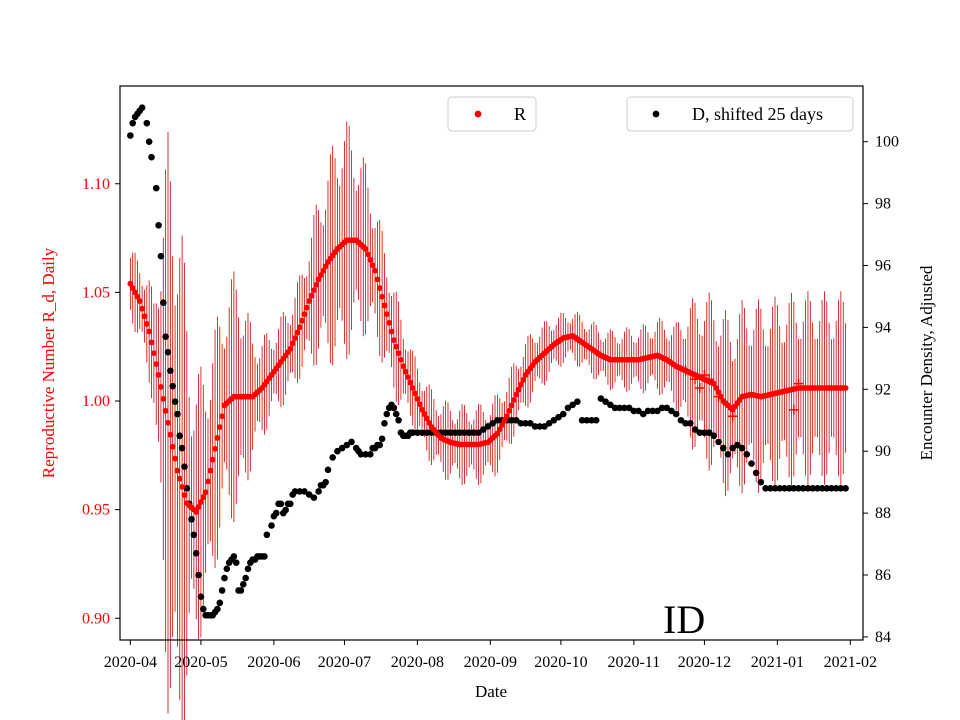 This screenshot has height=720, width=960. Describe the element at coordinates (48, 362) in the screenshot. I see `left-y-axis-label: Reproductive Number R_d, Daily` at that location.